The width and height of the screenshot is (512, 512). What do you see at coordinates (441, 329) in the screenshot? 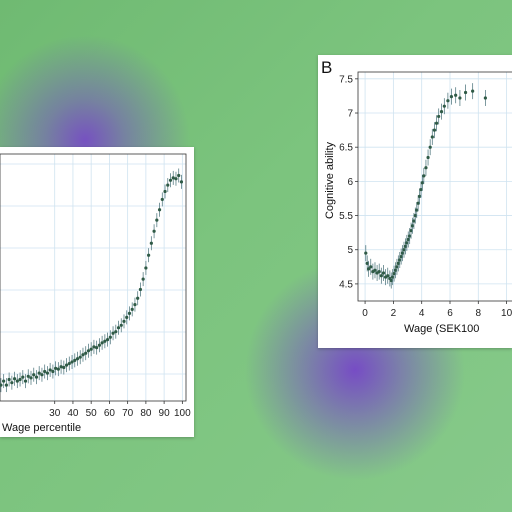
I see `x-axis-label: Wage (SEK100` at bounding box center [441, 329].